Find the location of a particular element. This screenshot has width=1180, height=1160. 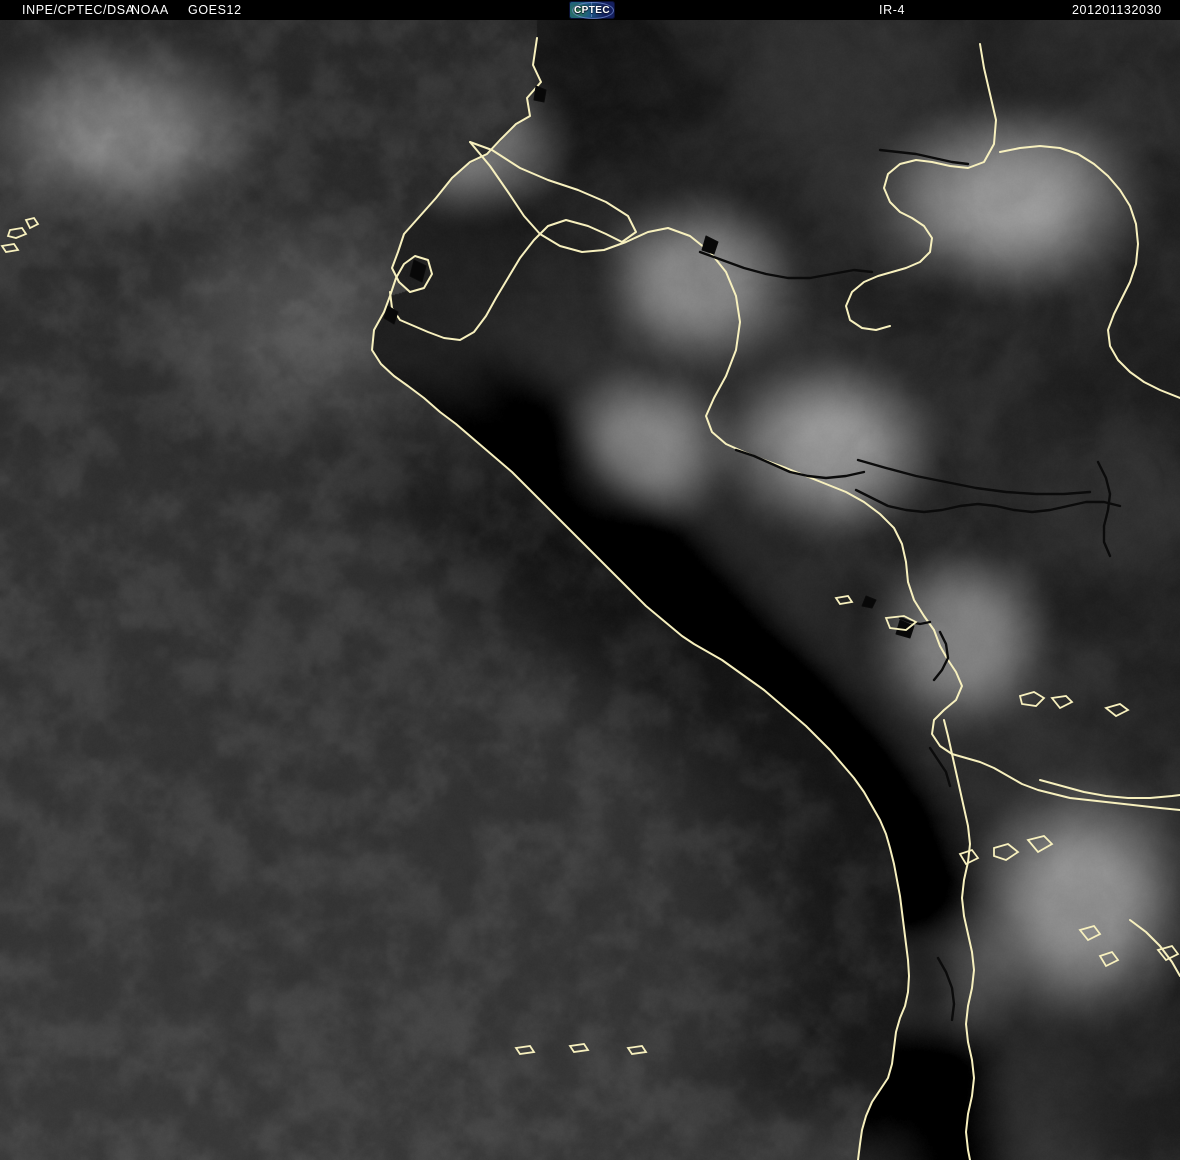

logo-globe-meridian is located at coordinates (591, 9).